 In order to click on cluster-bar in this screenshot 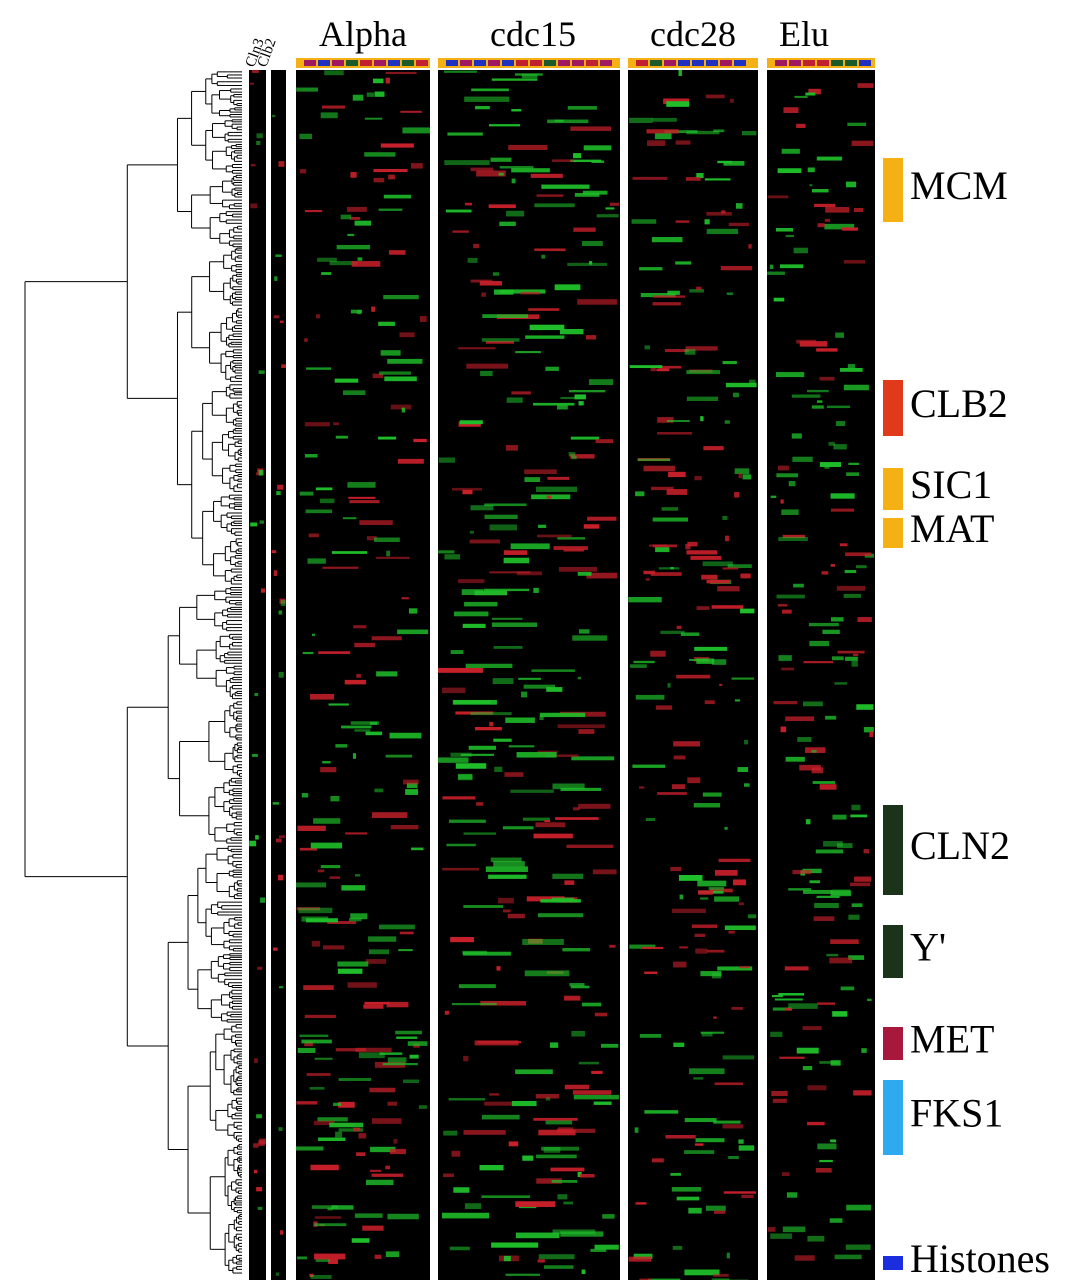, I will do `click(893, 951)`.